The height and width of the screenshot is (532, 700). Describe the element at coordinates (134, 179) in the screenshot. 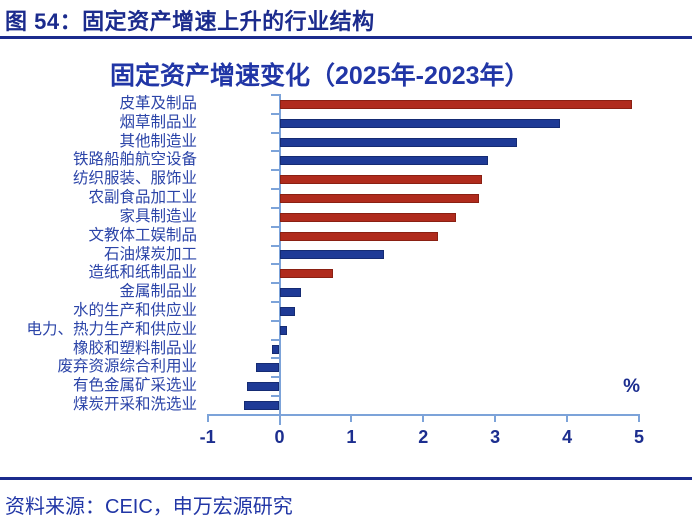

I see `category-label: 纺织服装、服饰业` at that location.